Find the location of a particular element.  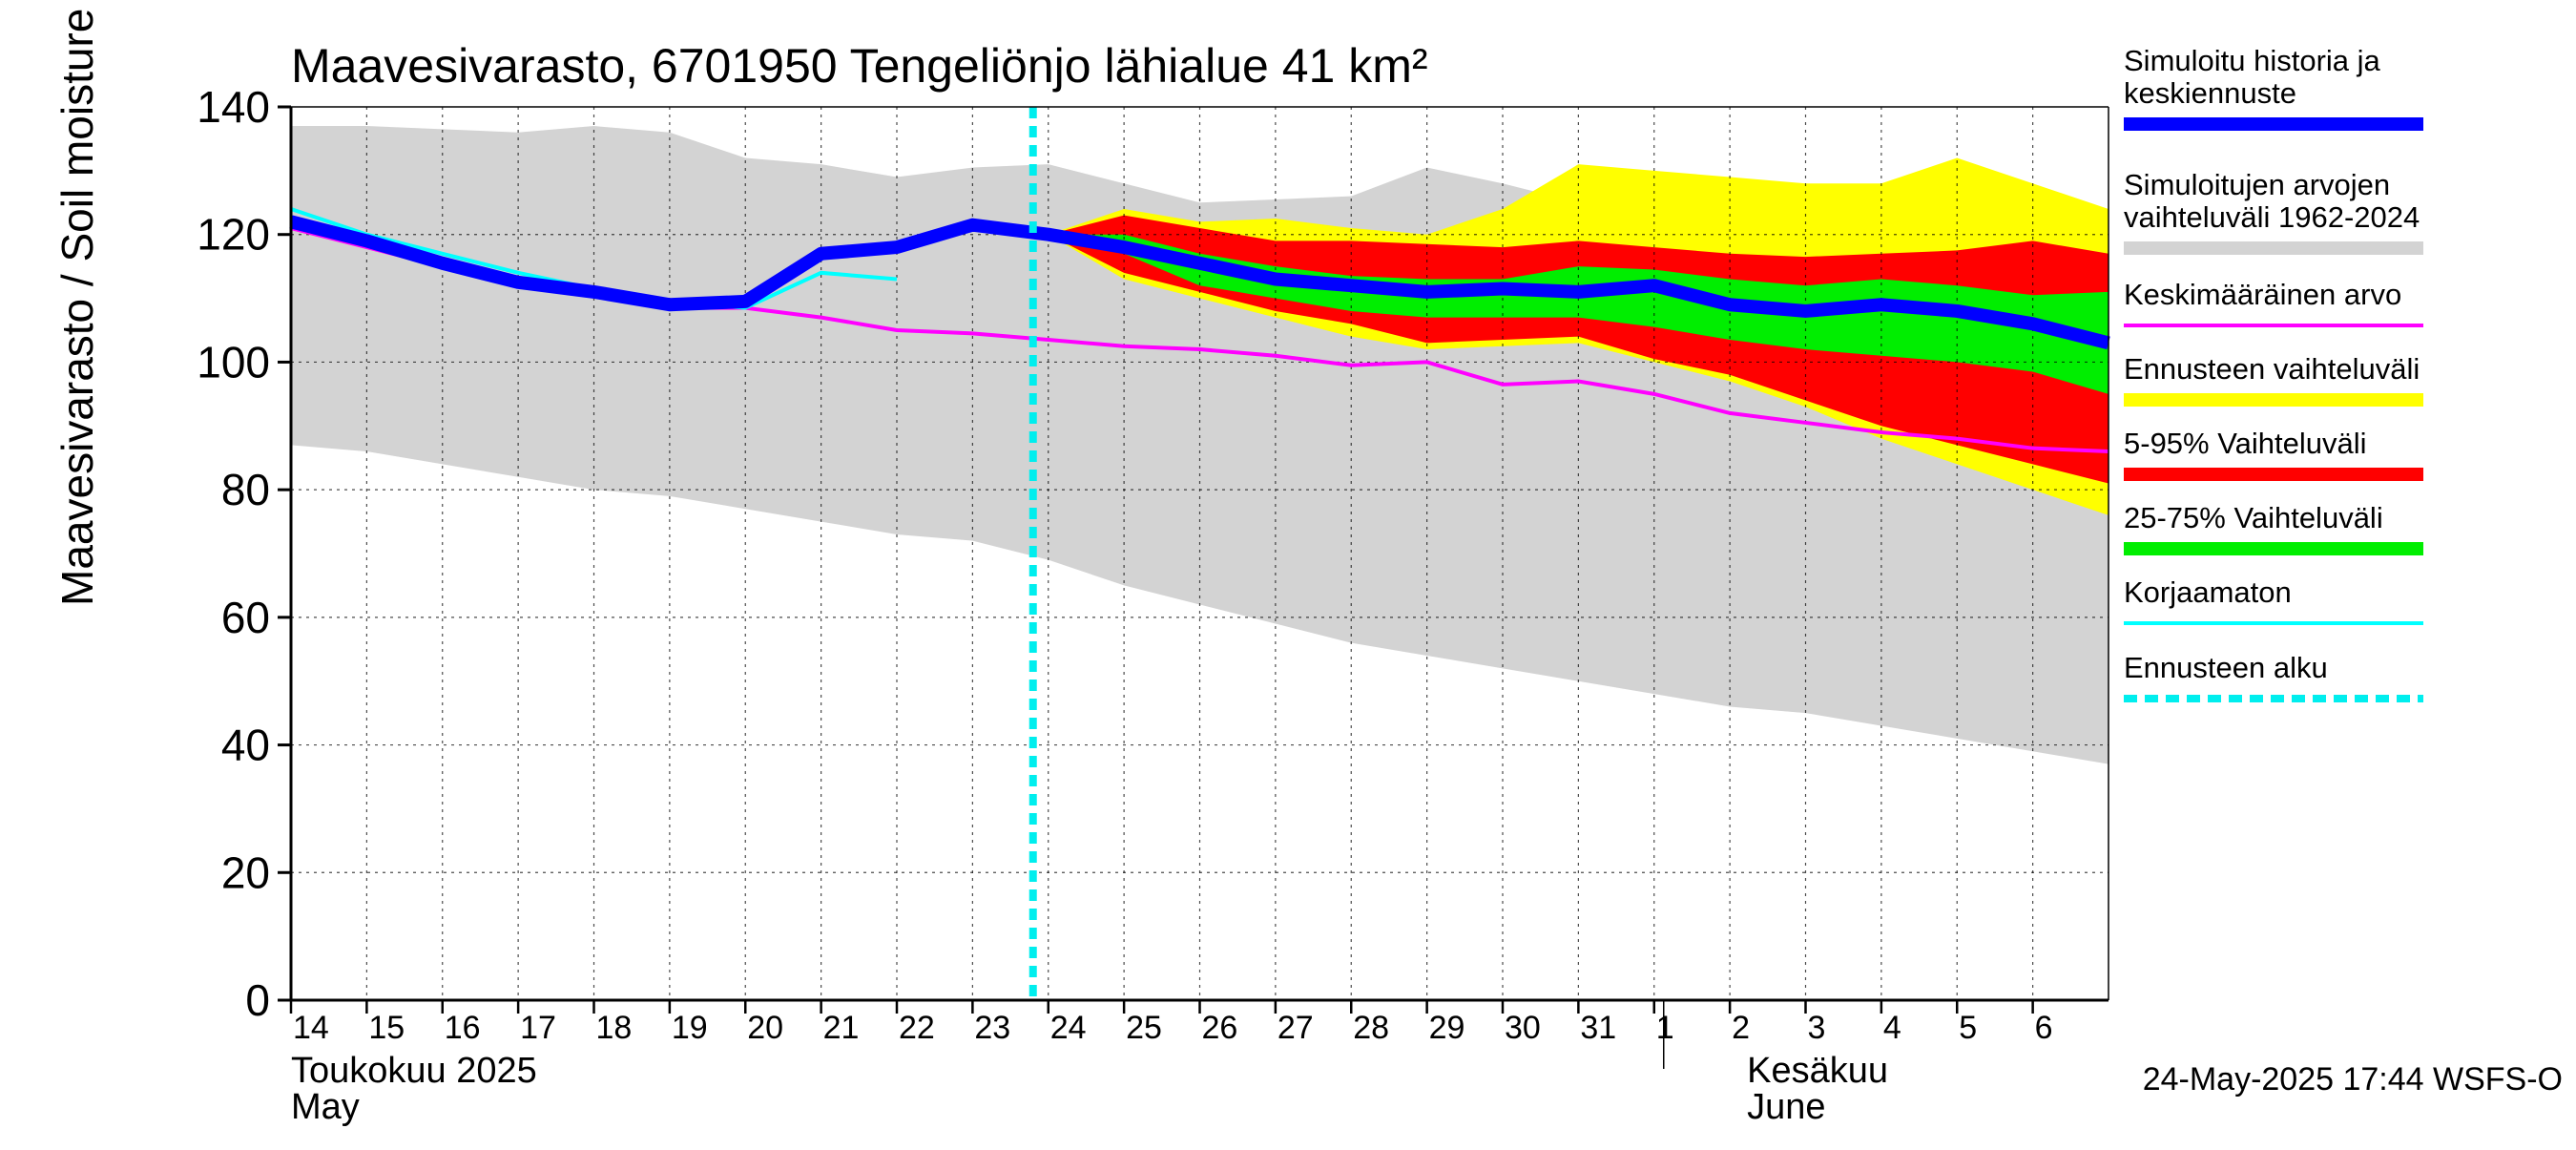

x-tick-label: 30 is located at coordinates (1523, 1028).